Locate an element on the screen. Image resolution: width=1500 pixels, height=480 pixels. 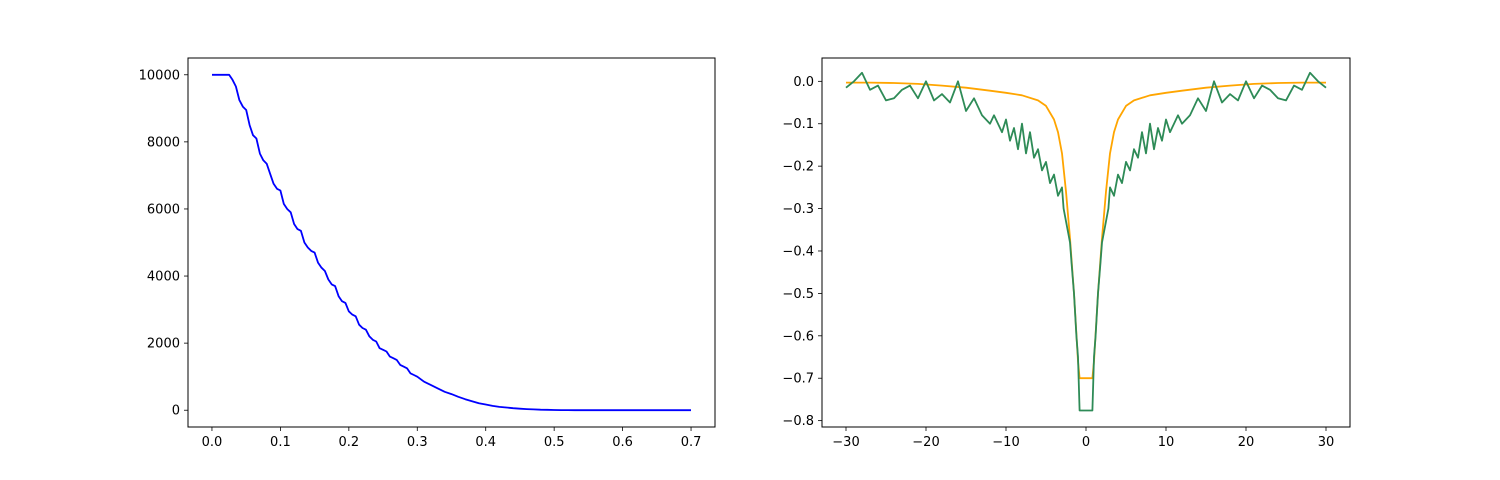
x-tick-label: 0.7 is located at coordinates (691, 442).